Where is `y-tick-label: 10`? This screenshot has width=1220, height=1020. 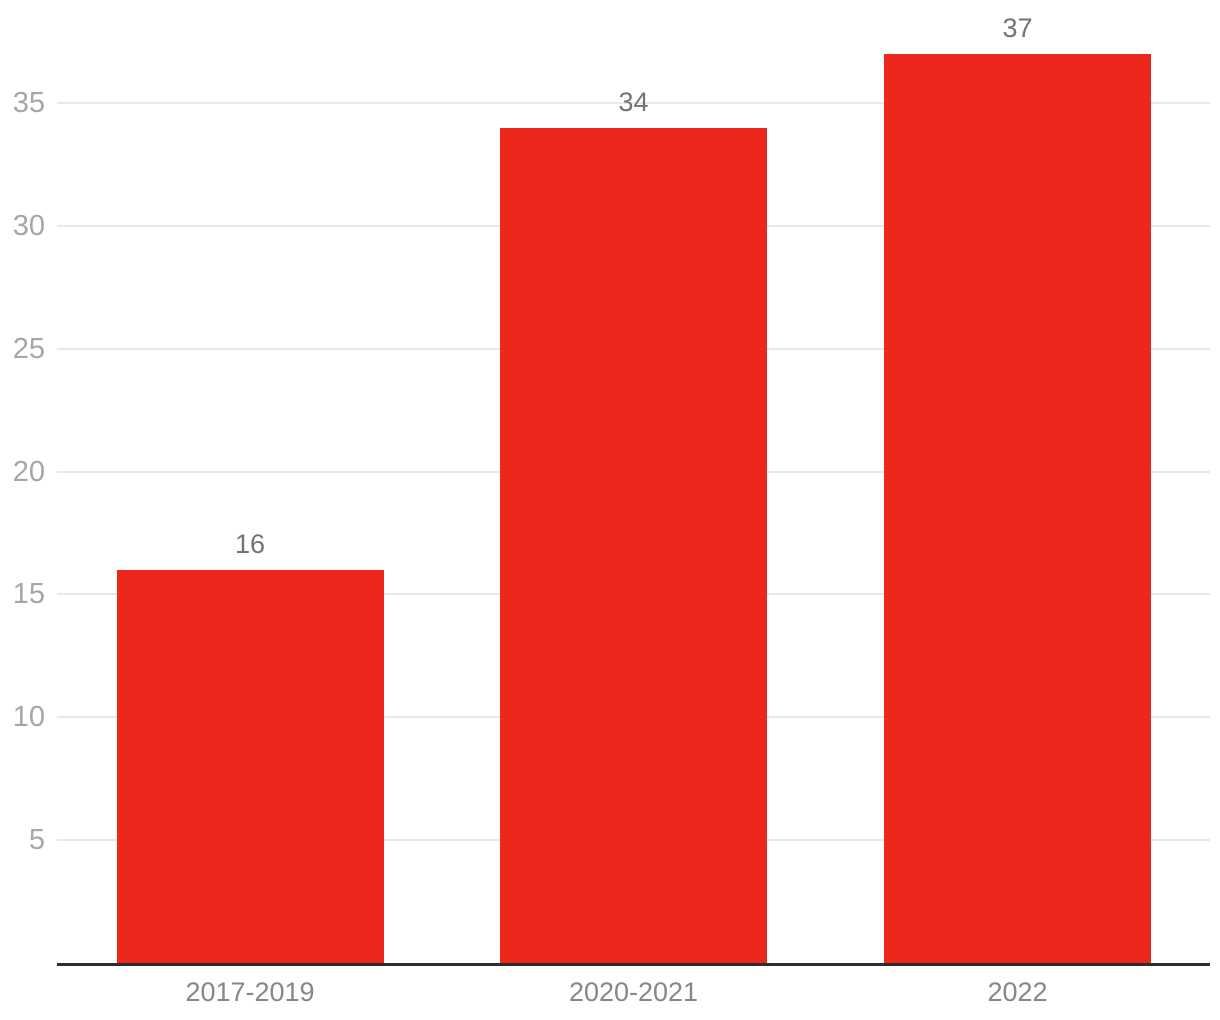 y-tick-label: 10 is located at coordinates (28, 717).